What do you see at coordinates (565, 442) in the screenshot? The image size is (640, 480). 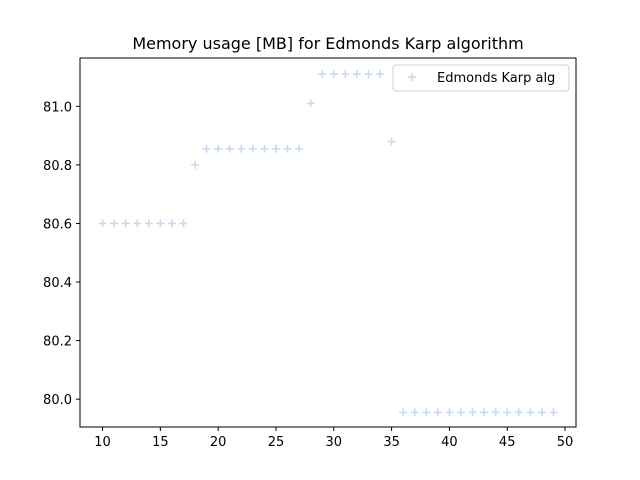 I see `x-tick-label: 50` at bounding box center [565, 442].